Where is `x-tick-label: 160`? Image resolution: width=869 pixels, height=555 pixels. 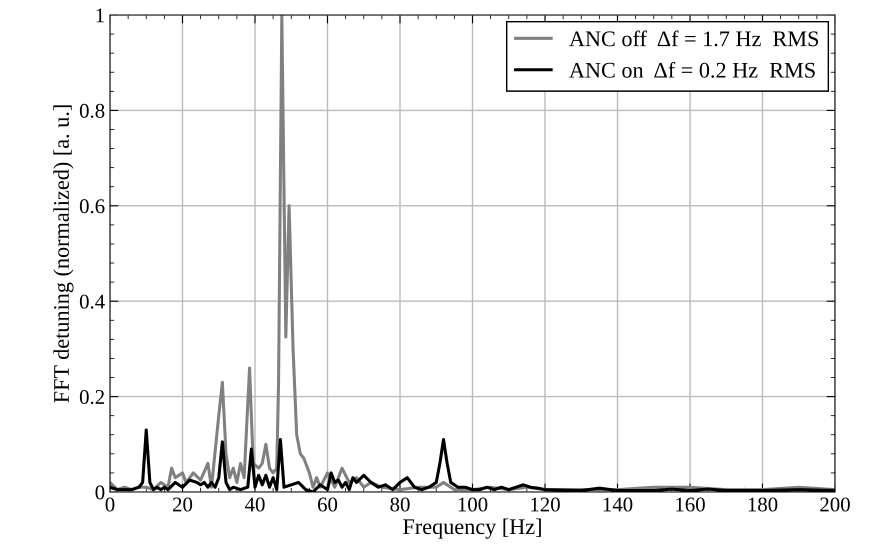 x-tick-label: 160 is located at coordinates (690, 504).